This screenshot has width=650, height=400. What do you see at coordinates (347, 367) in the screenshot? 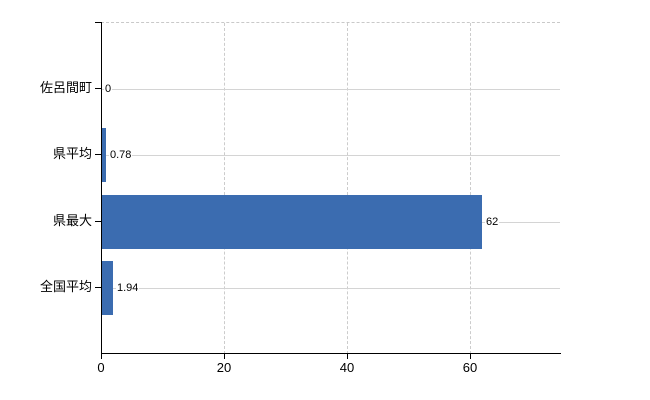
I see `x-tick-label: 40` at bounding box center [347, 367].